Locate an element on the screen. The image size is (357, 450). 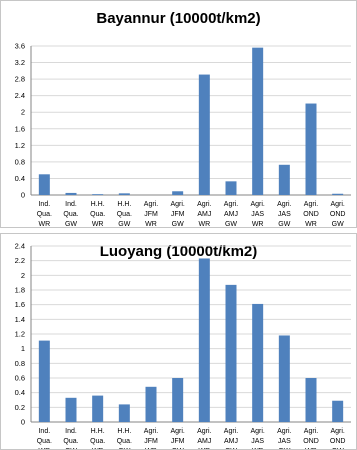
y-tick-label: 1.2 is located at coordinates (20, 145).